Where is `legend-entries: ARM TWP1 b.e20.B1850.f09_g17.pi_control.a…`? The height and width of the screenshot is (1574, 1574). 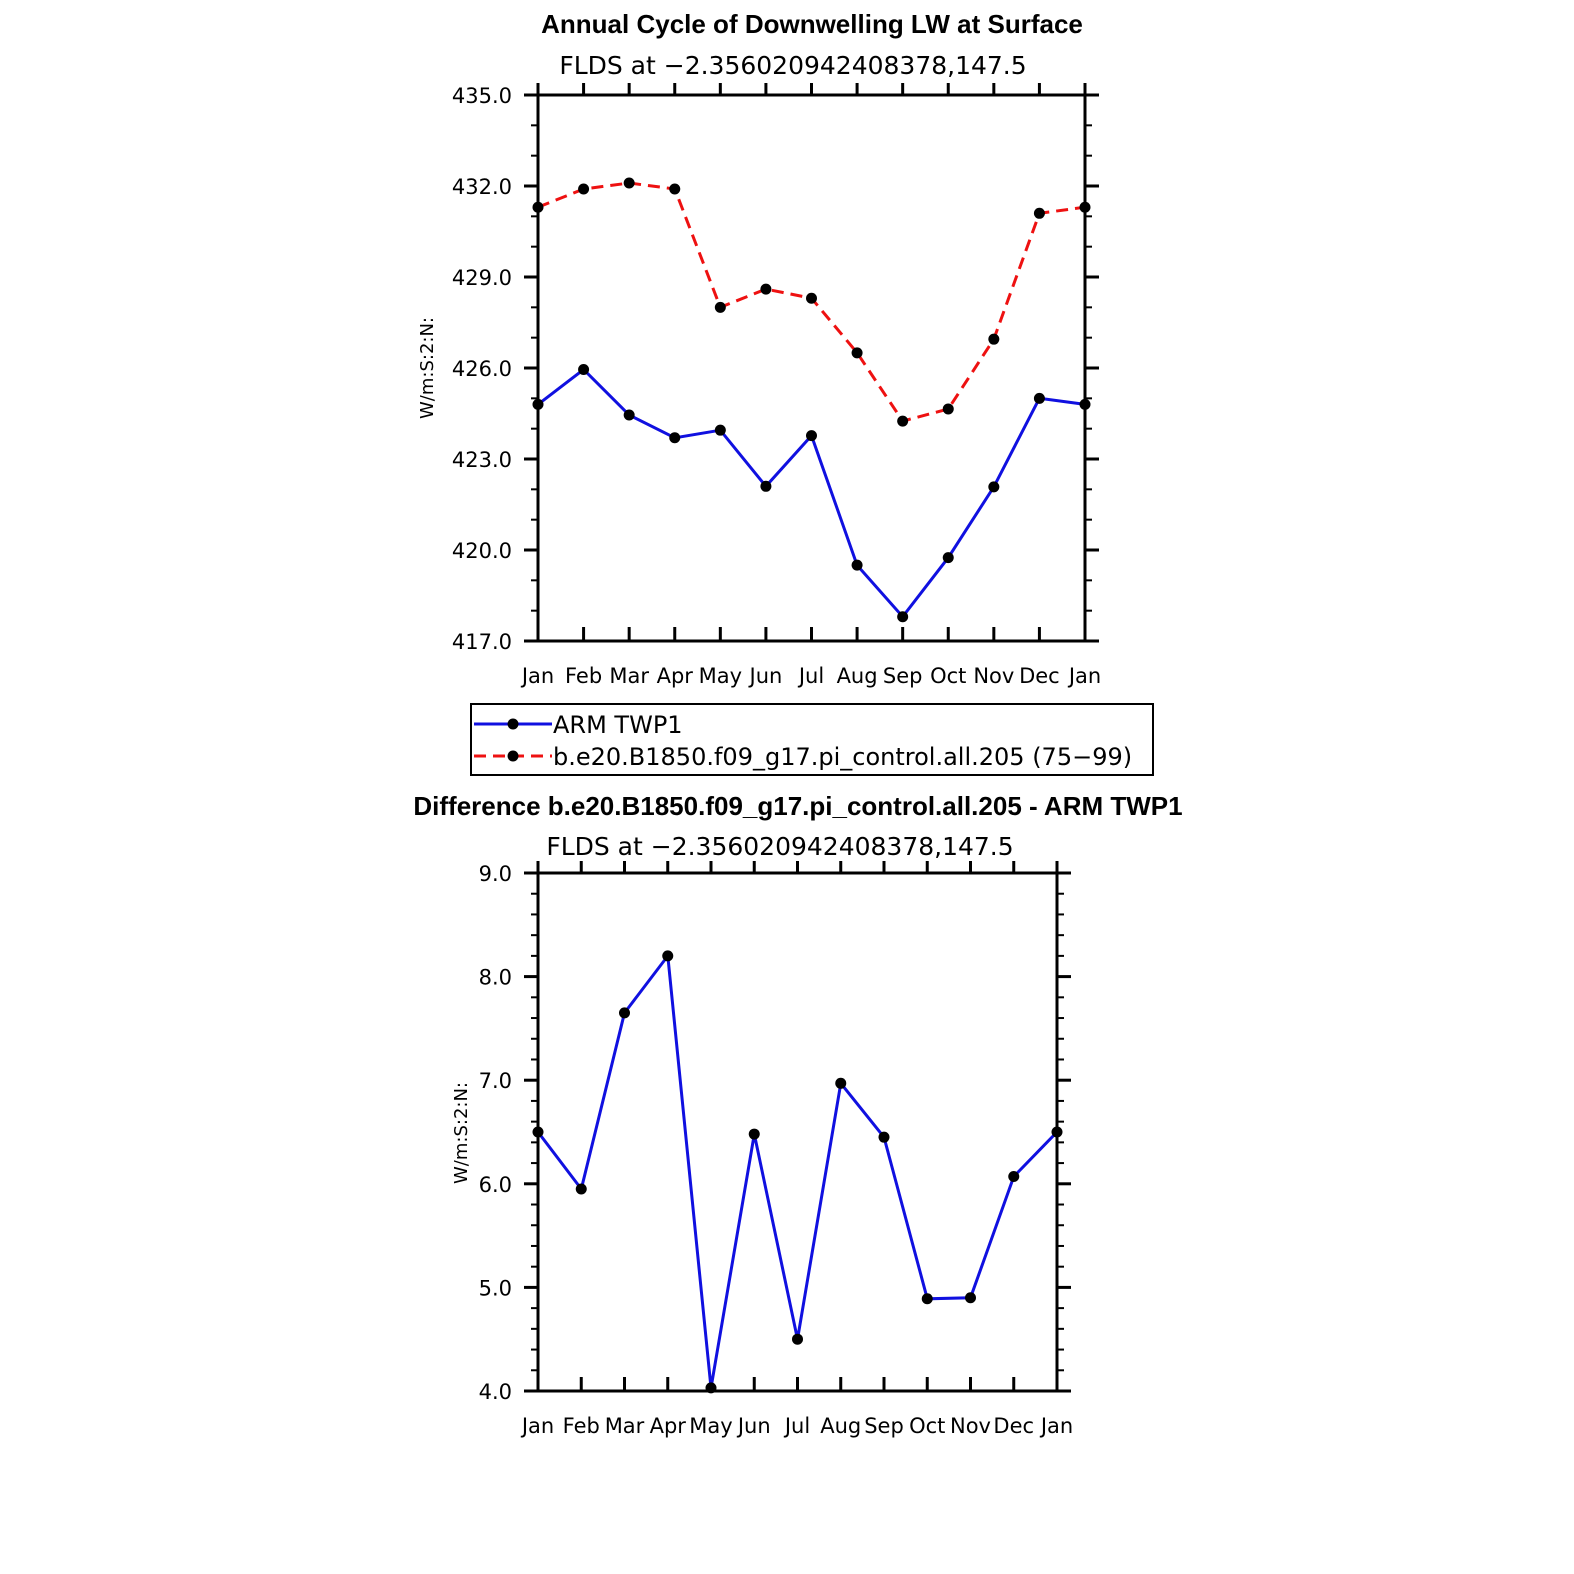
legend-entries: ARM TWP1 b.e20.B1850.f09_g17.pi_control.a… is located at coordinates (803, 741).